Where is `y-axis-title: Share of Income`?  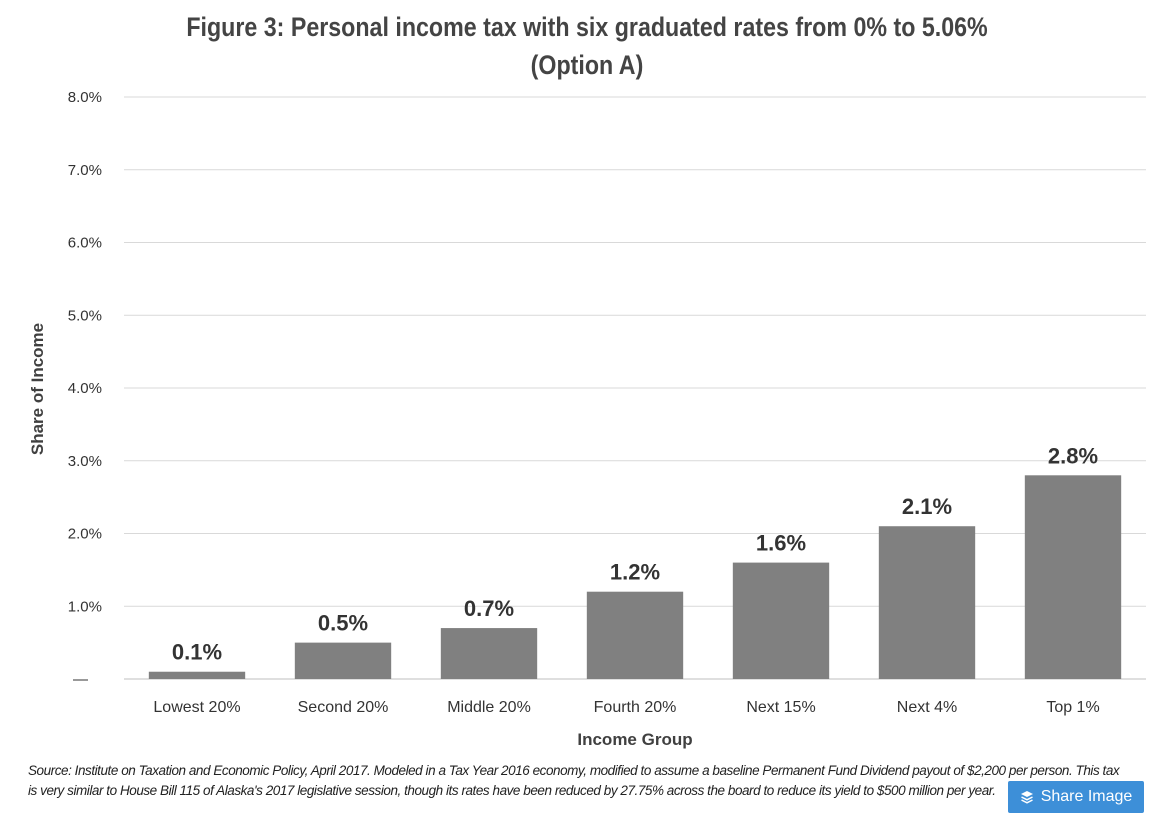 y-axis-title: Share of Income is located at coordinates (37, 389).